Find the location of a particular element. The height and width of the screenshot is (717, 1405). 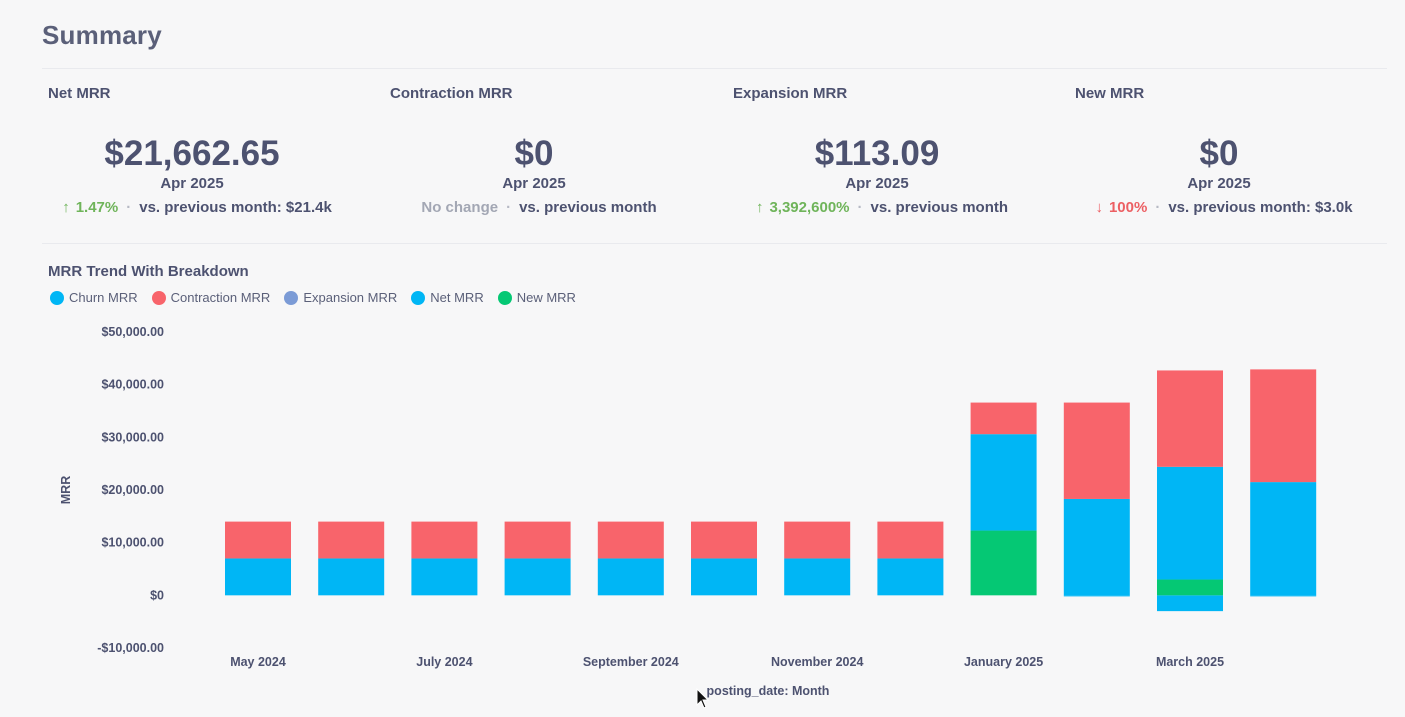

kpi-comparison: ↓ 100% · vs. previous month: $3.0k is located at coordinates (1224, 207).